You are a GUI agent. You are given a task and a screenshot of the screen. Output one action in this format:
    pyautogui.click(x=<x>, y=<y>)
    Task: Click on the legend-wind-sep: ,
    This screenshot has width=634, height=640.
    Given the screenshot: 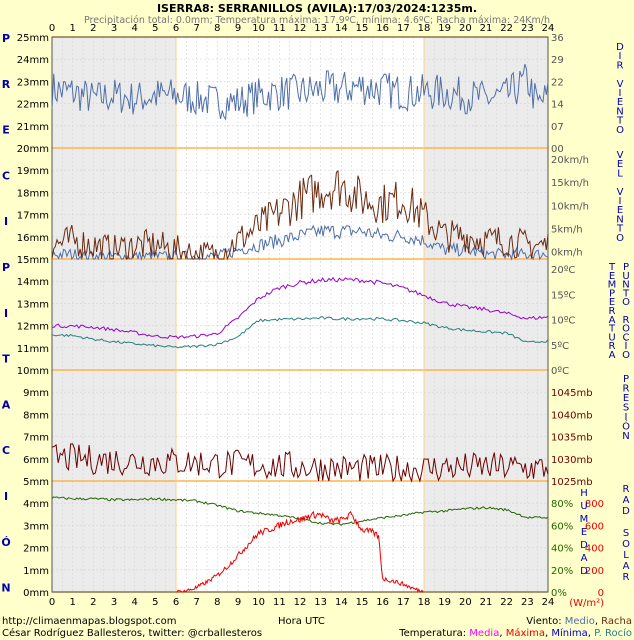 What is the action you would take?
    pyautogui.click(x=598, y=621)
    